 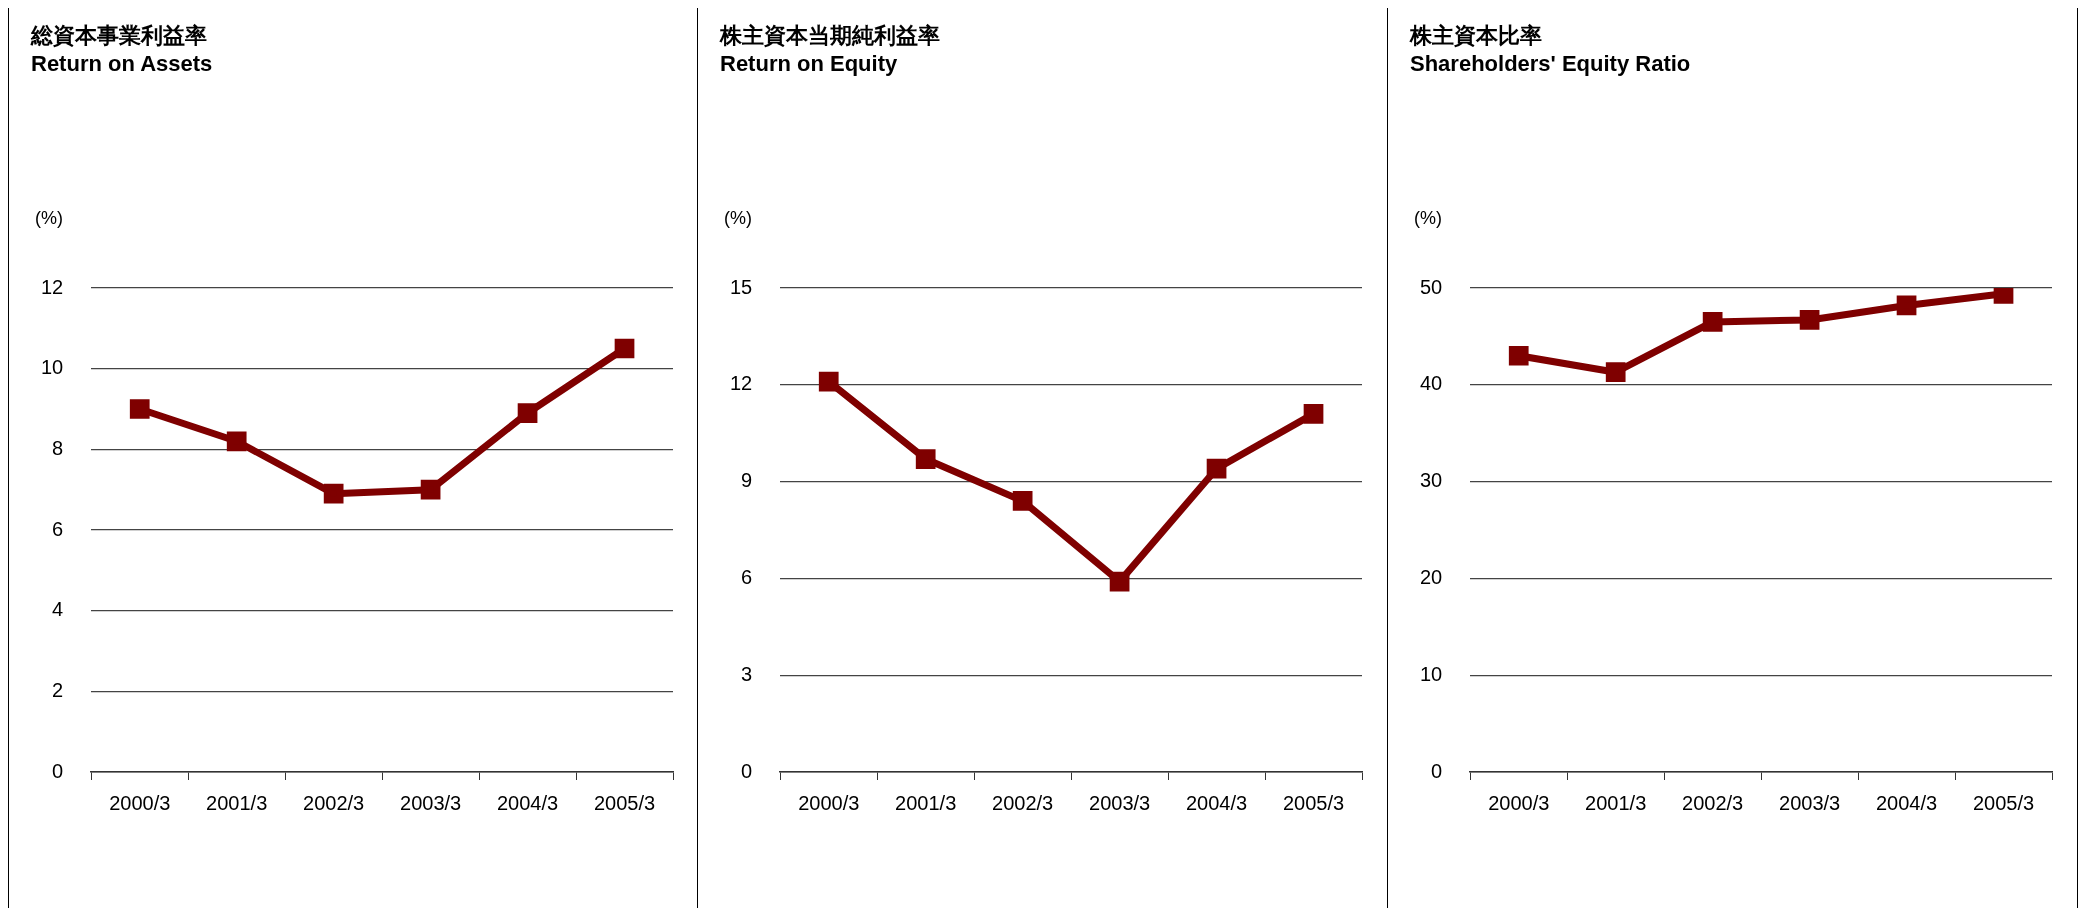 I want to click on y-tick-label: 3, so click(x=747, y=673).